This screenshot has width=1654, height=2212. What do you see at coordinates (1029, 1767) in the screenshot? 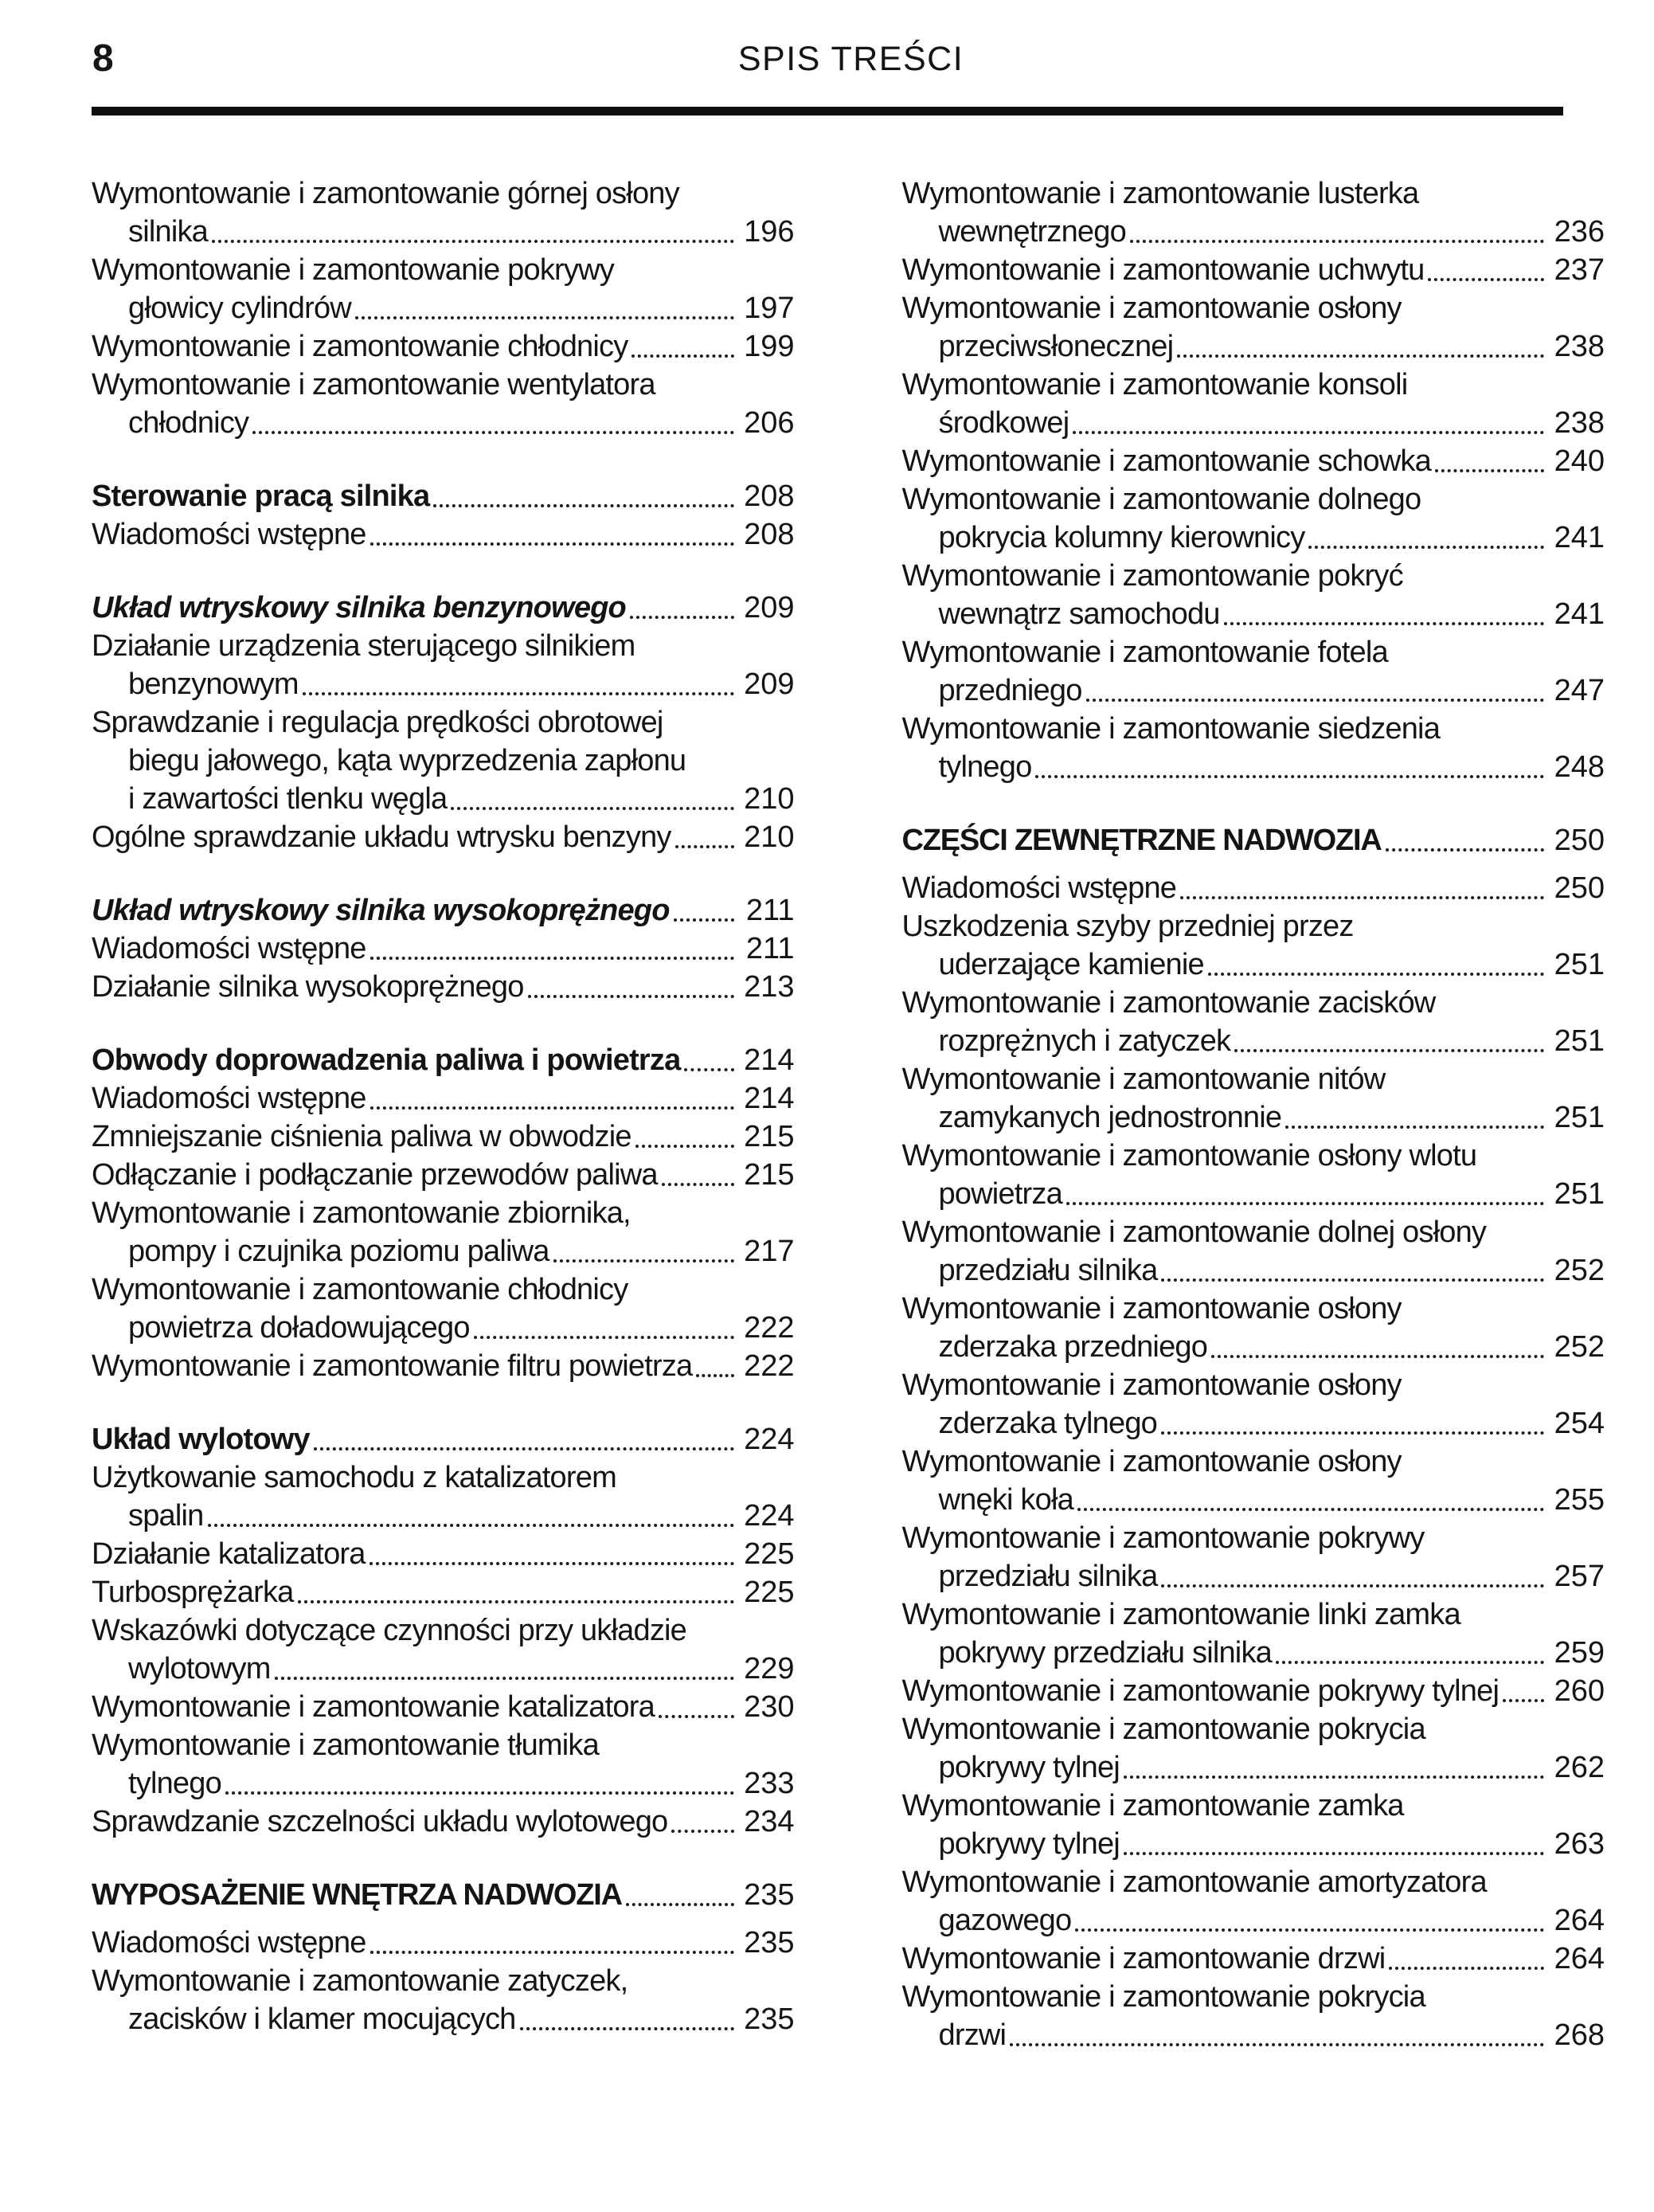
I see `toc-entry-label: pokrywy tylnej` at bounding box center [1029, 1767].